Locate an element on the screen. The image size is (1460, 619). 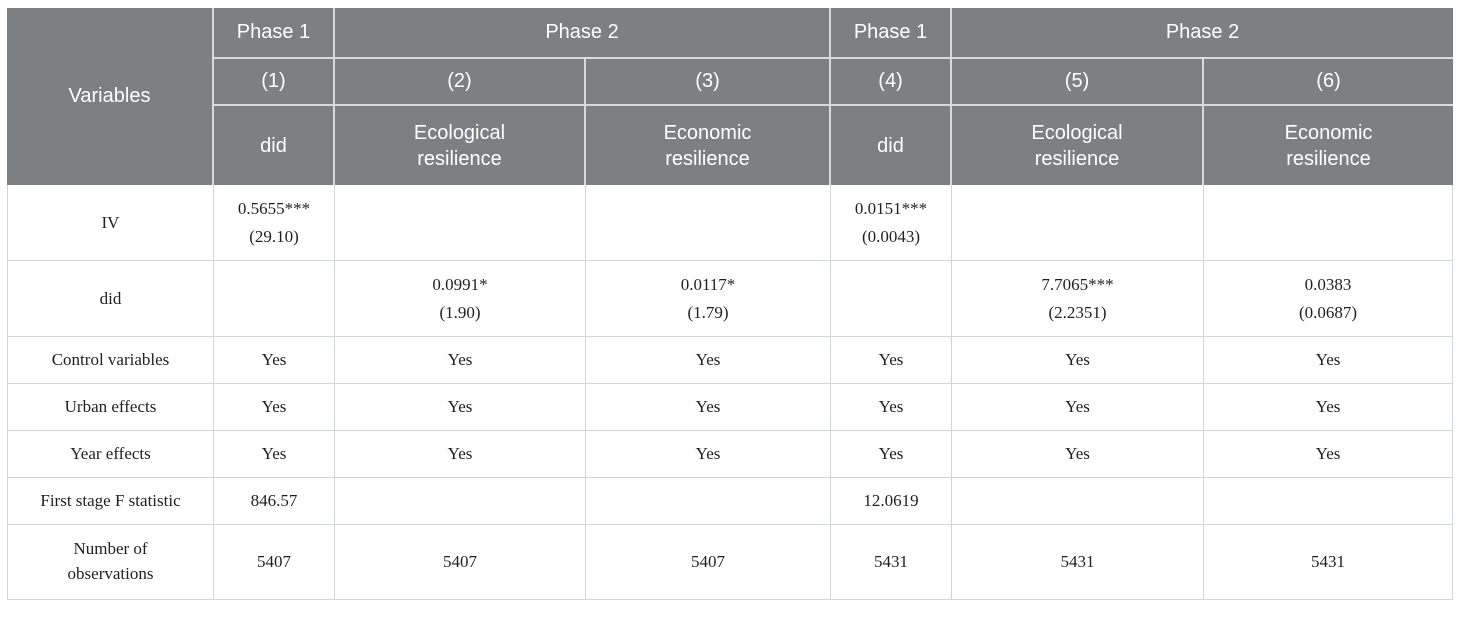
row-label: Control variables is located at coordinates (110, 360).